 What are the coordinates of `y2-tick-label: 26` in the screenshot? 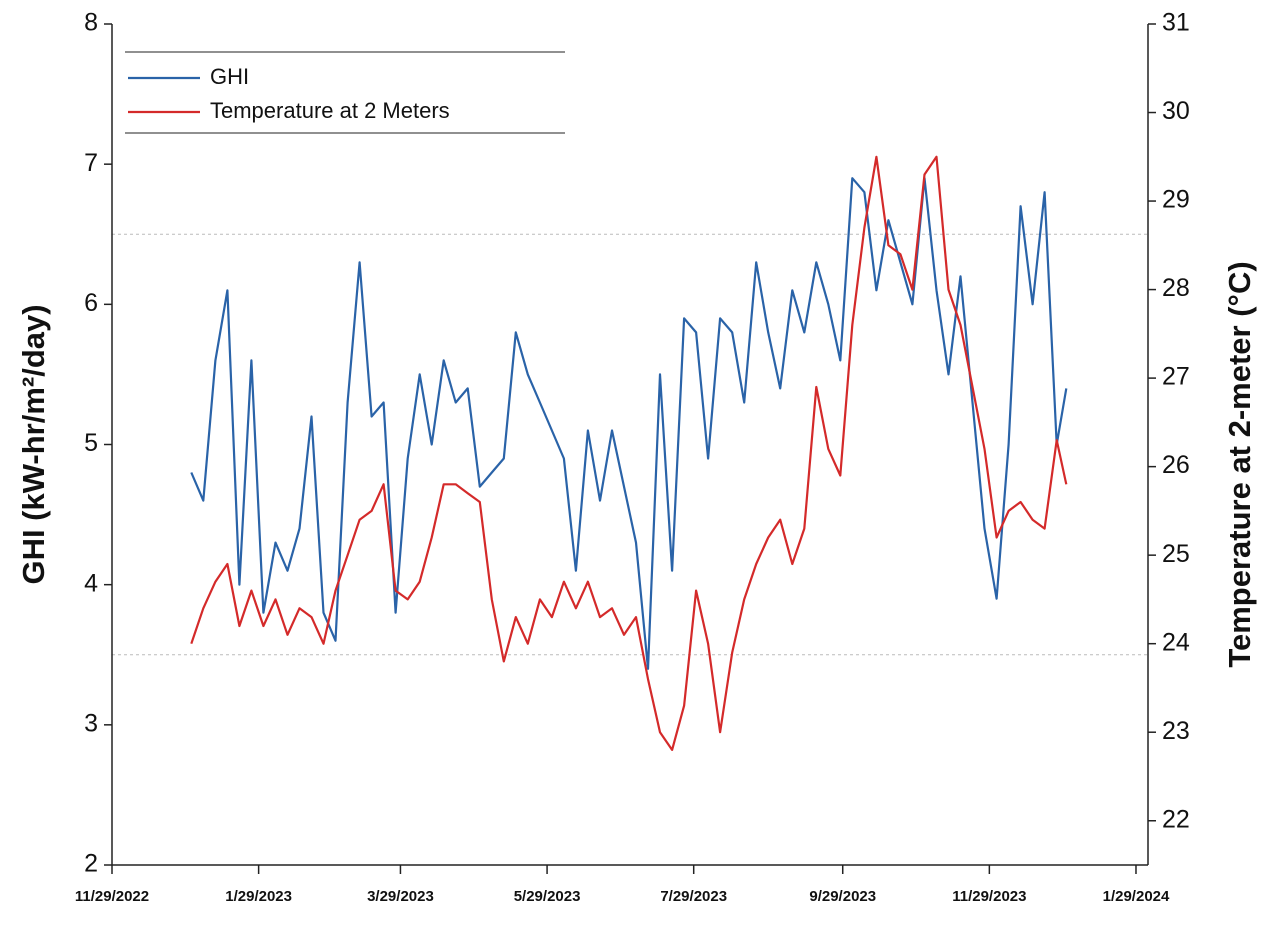 It's located at (1176, 465).